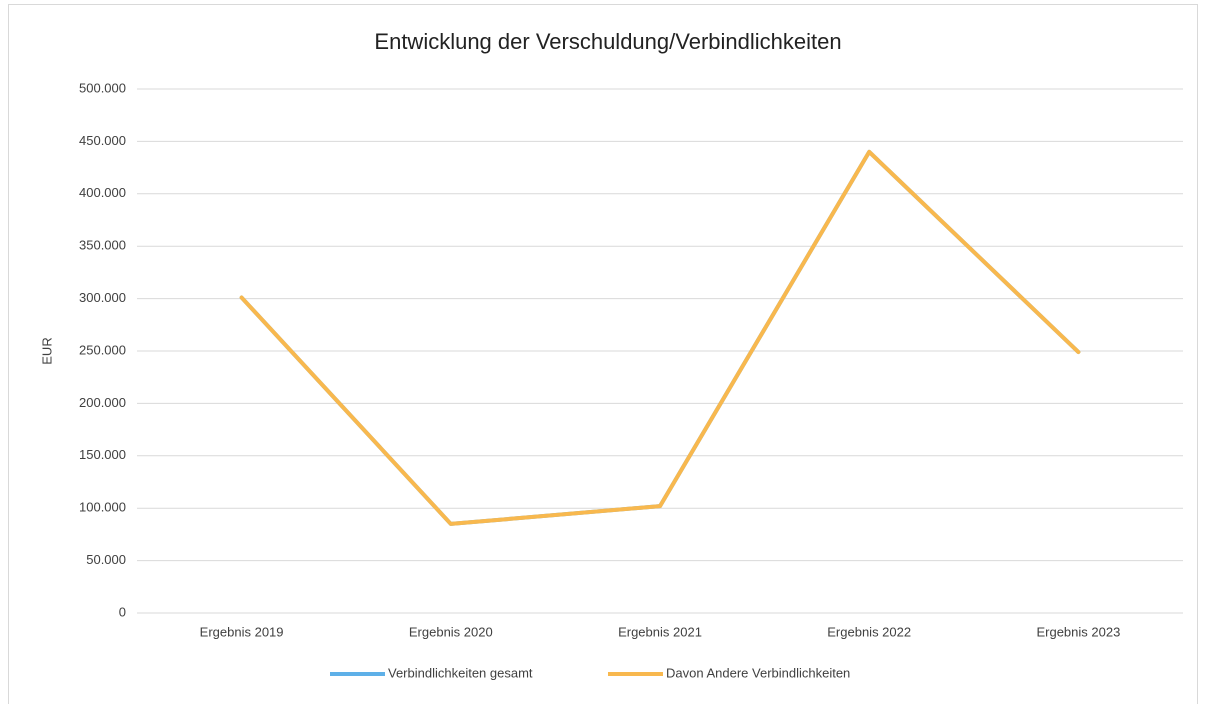  I want to click on x-tick-label: Ergebnis 2020, so click(451, 631).